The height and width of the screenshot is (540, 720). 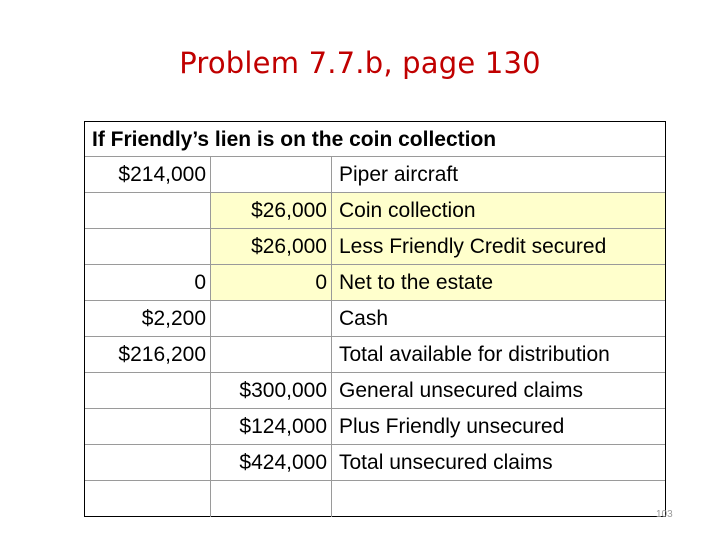 I want to click on table-cell-amount: $124,000, so click(x=271, y=426).